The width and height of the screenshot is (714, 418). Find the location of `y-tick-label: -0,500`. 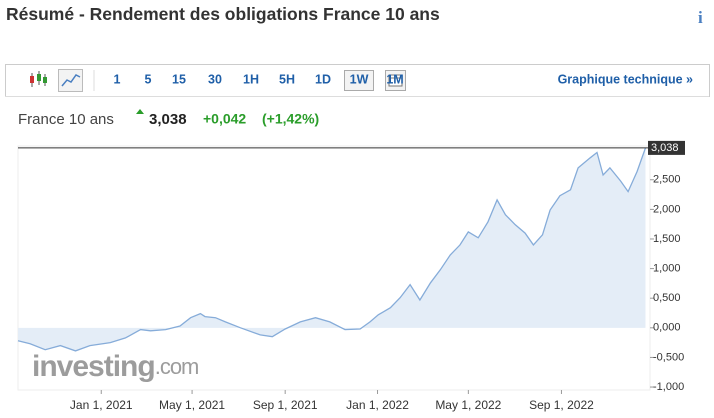

y-tick-label: -0,500 is located at coordinates (668, 357).